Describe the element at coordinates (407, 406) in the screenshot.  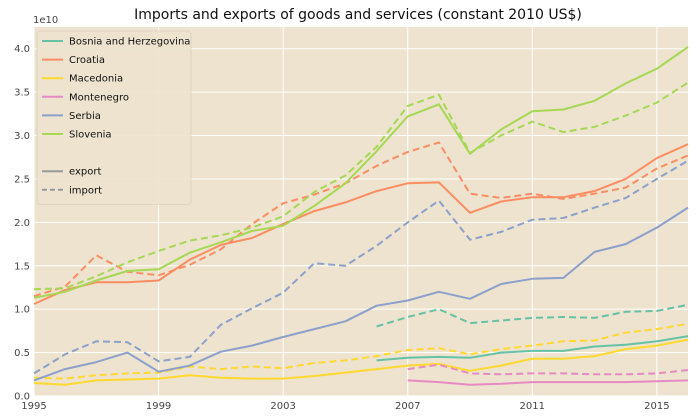
I see `x-tick-label: 2007` at that location.